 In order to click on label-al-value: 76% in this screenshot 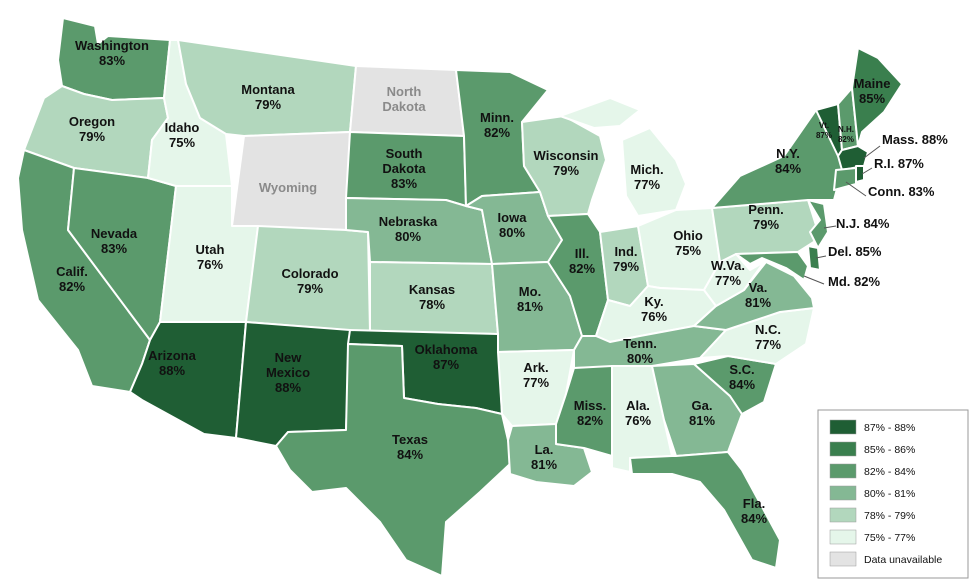, I will do `click(638, 420)`.